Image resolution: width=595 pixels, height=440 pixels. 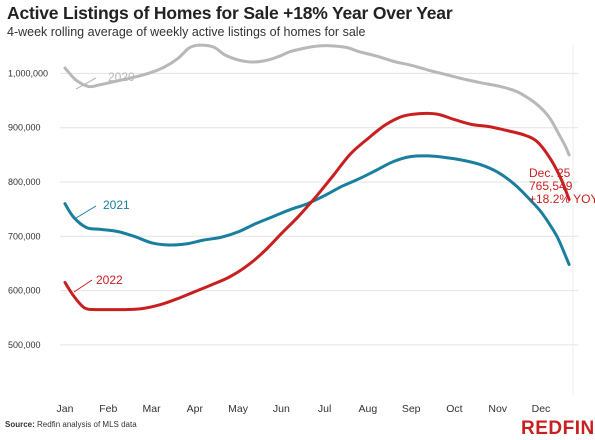 I want to click on series-label-2020: 2020, so click(x=121, y=77).